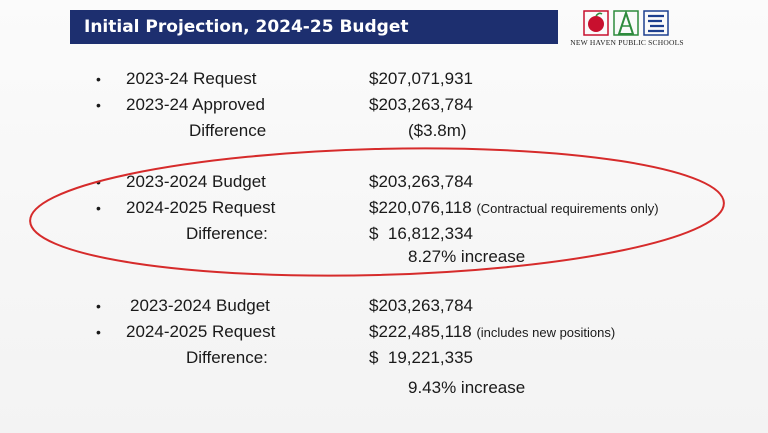 The height and width of the screenshot is (433, 768). I want to click on group3-item2-value: $222,485,118 (includes new positions), so click(492, 332).